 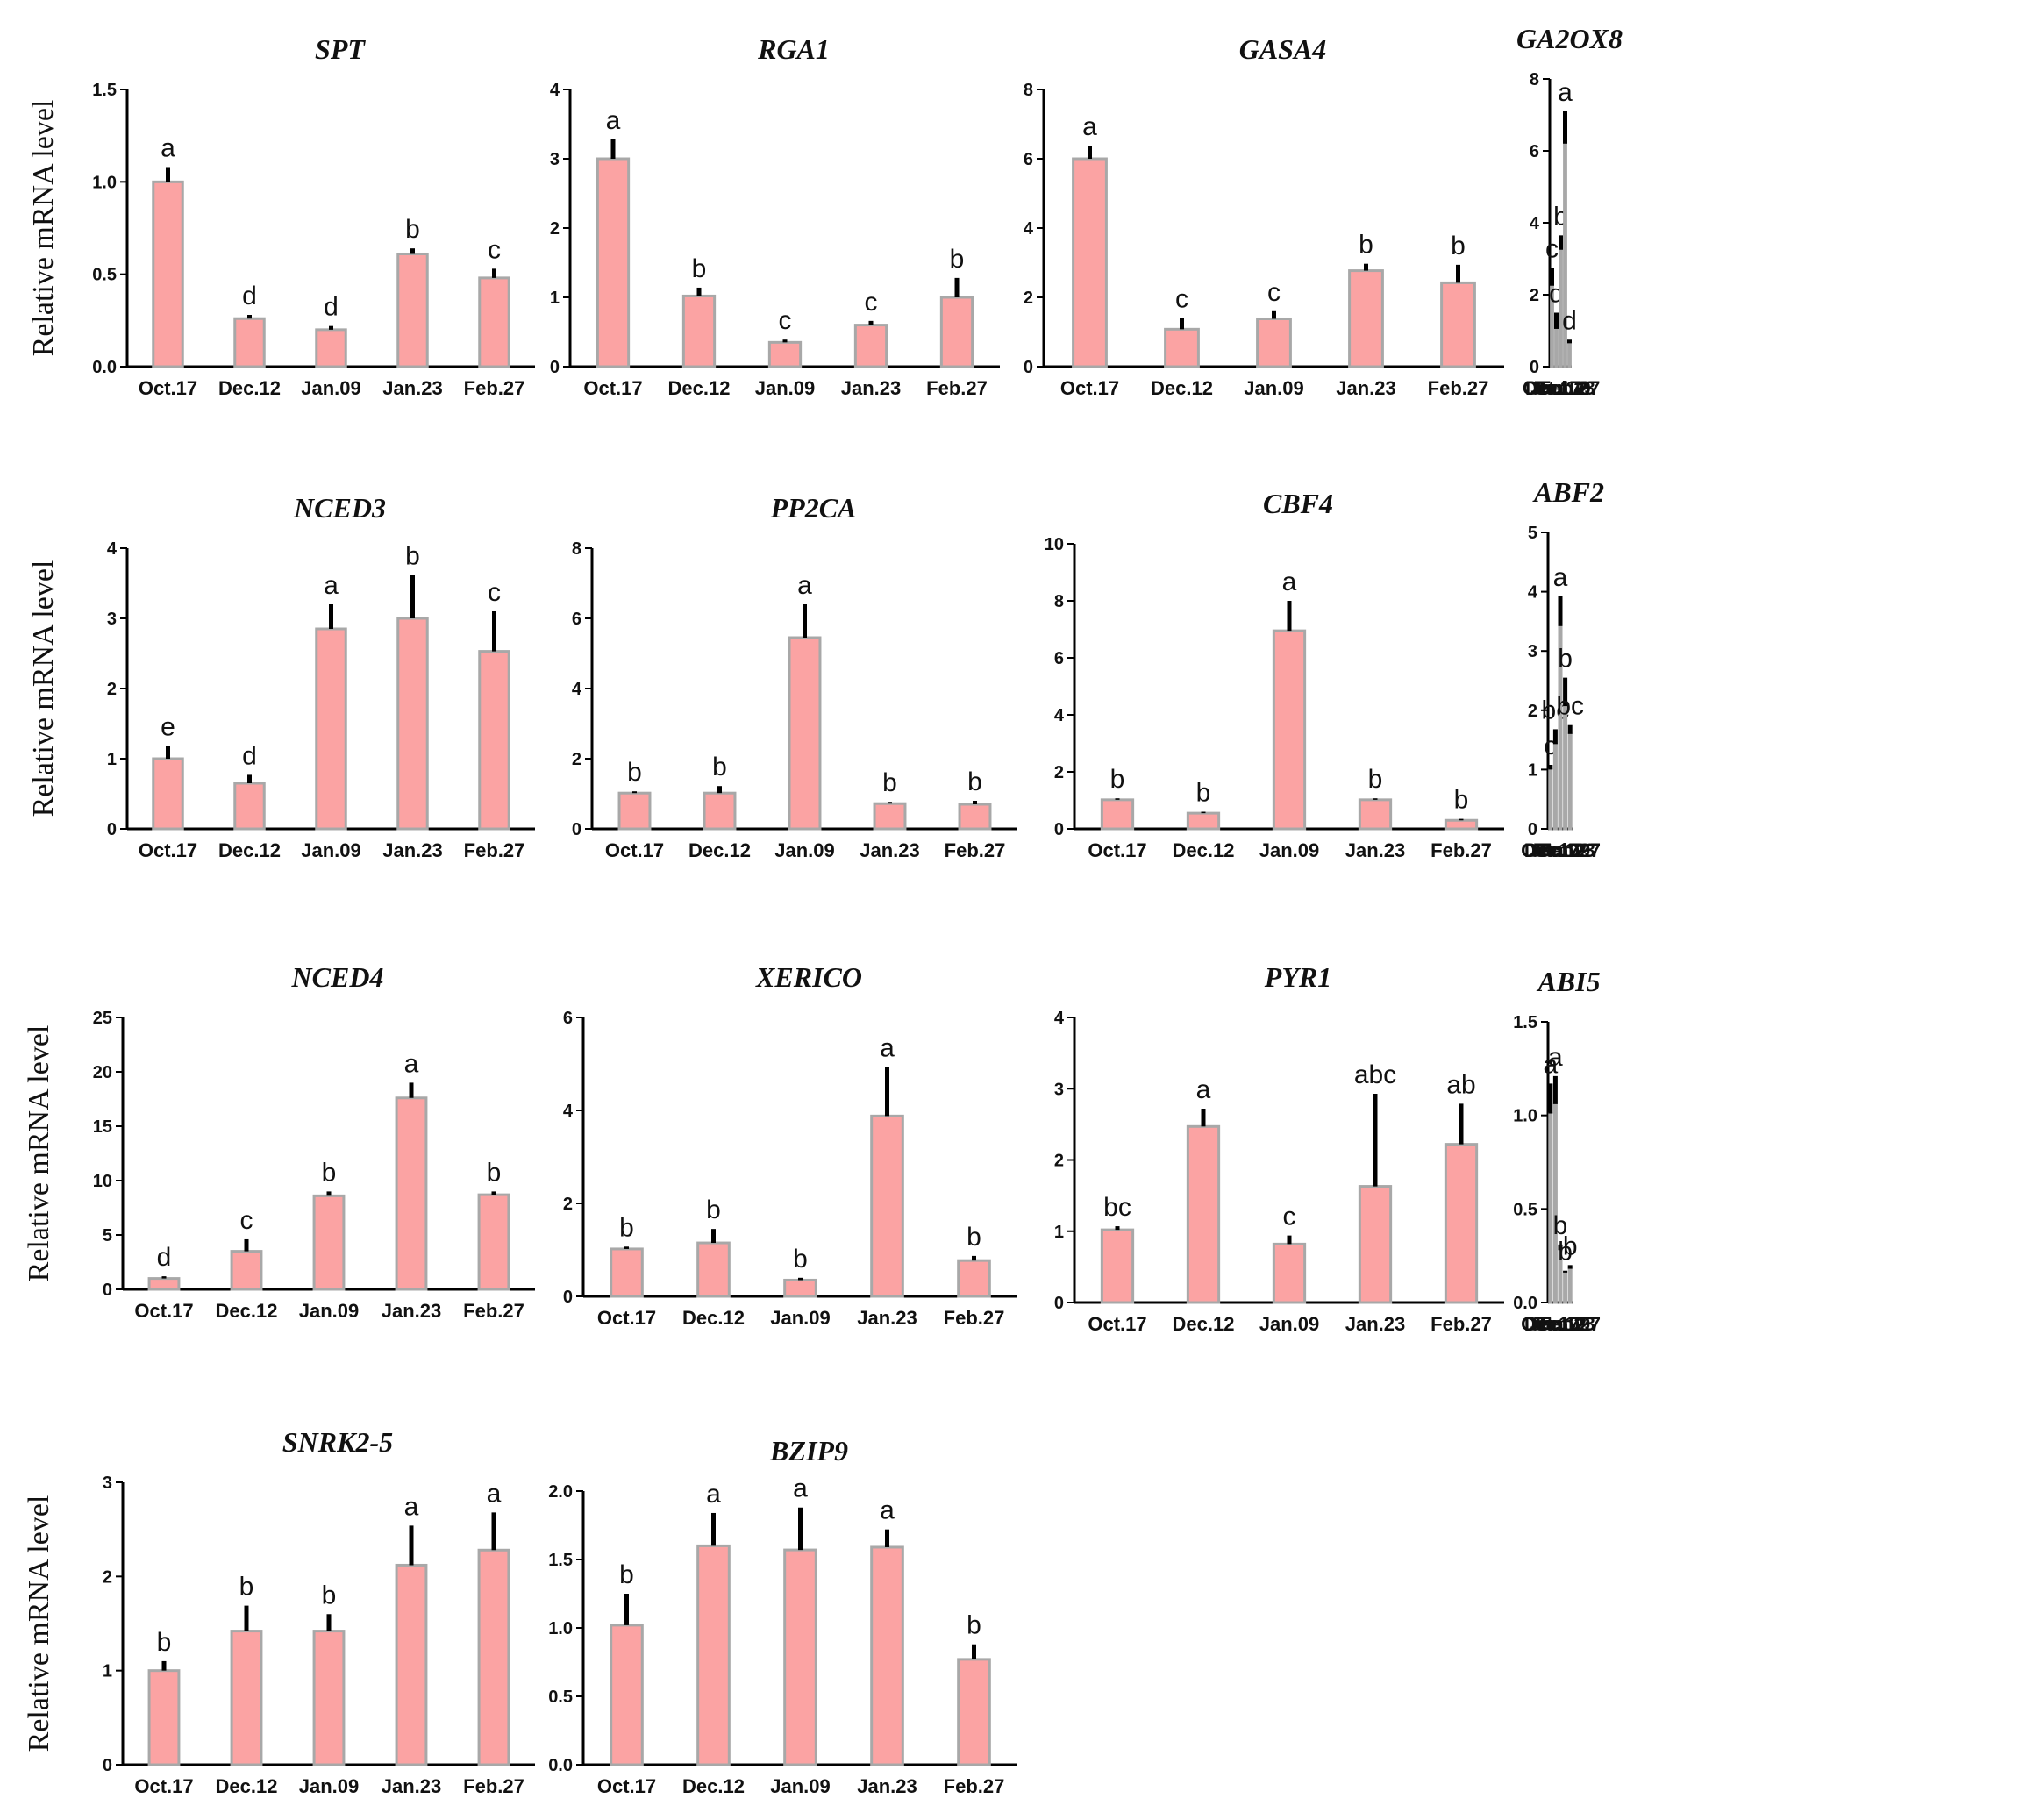 What do you see at coordinates (104, 182) in the screenshot?
I see `y-tick-label: 1.0` at bounding box center [104, 182].